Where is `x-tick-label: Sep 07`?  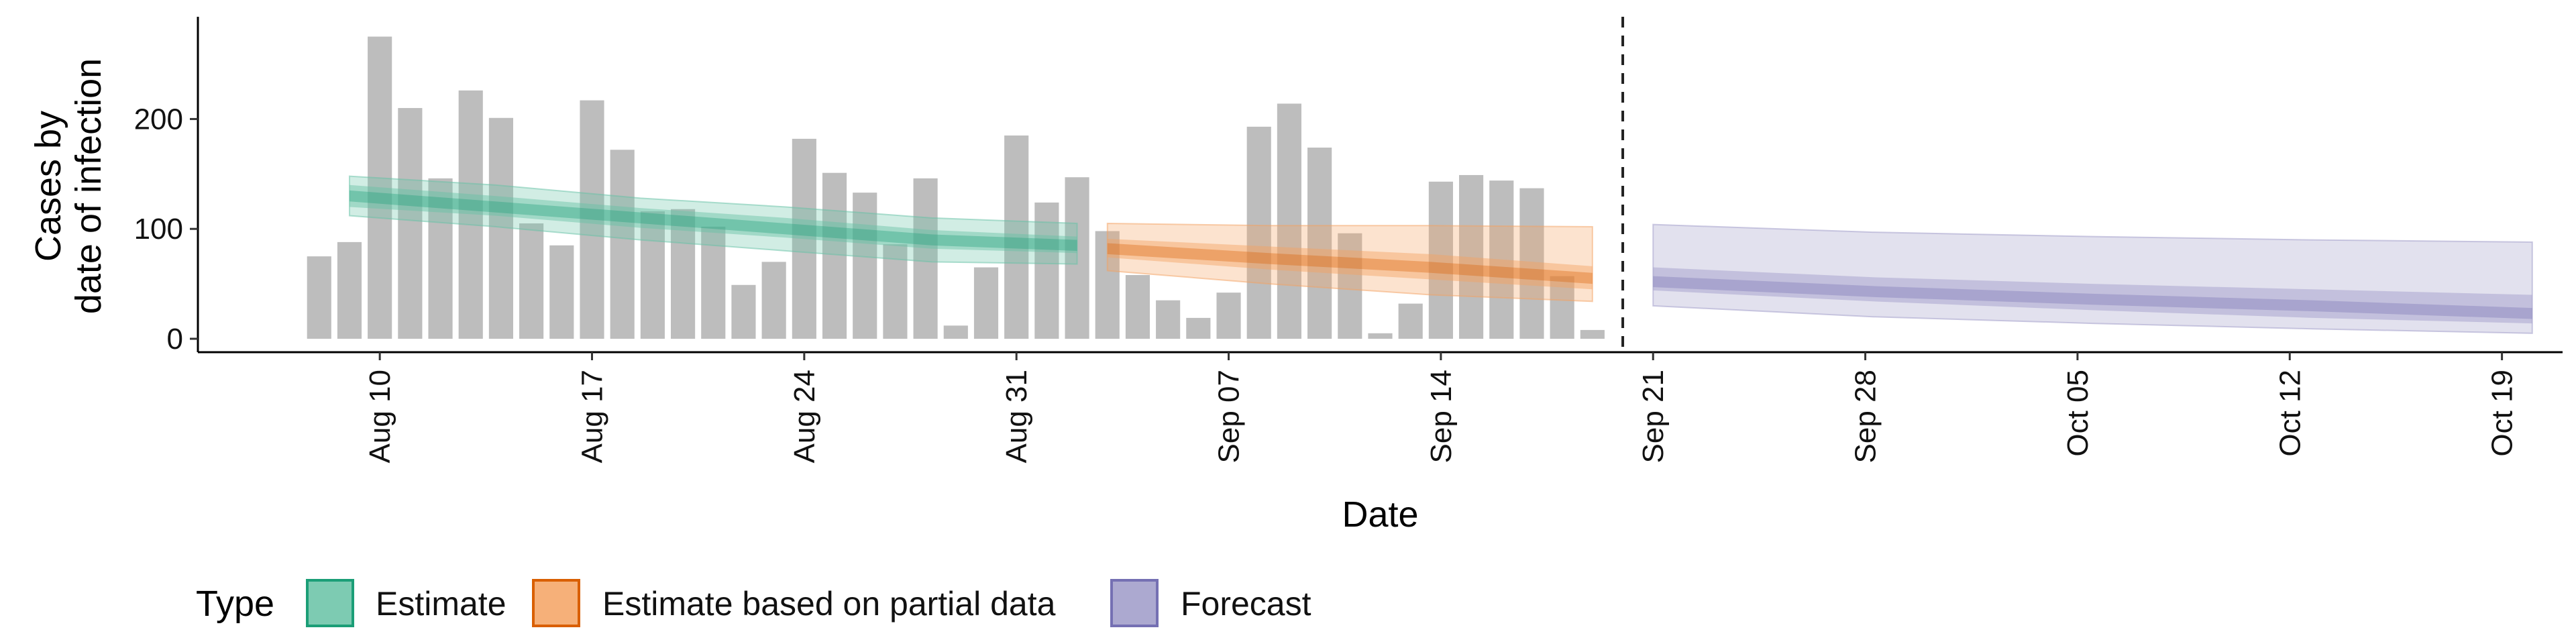 x-tick-label: Sep 07 is located at coordinates (1229, 416).